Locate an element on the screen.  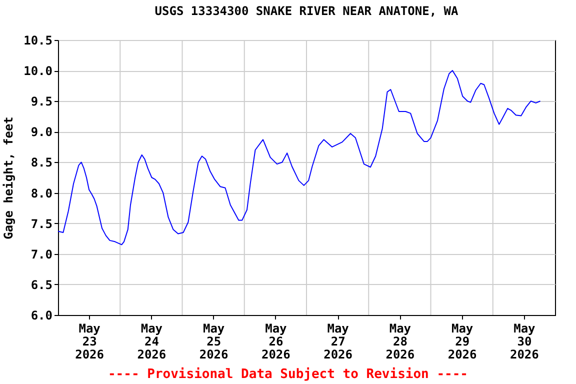
x-tick-label: May 24 2026 is located at coordinates (151, 342).